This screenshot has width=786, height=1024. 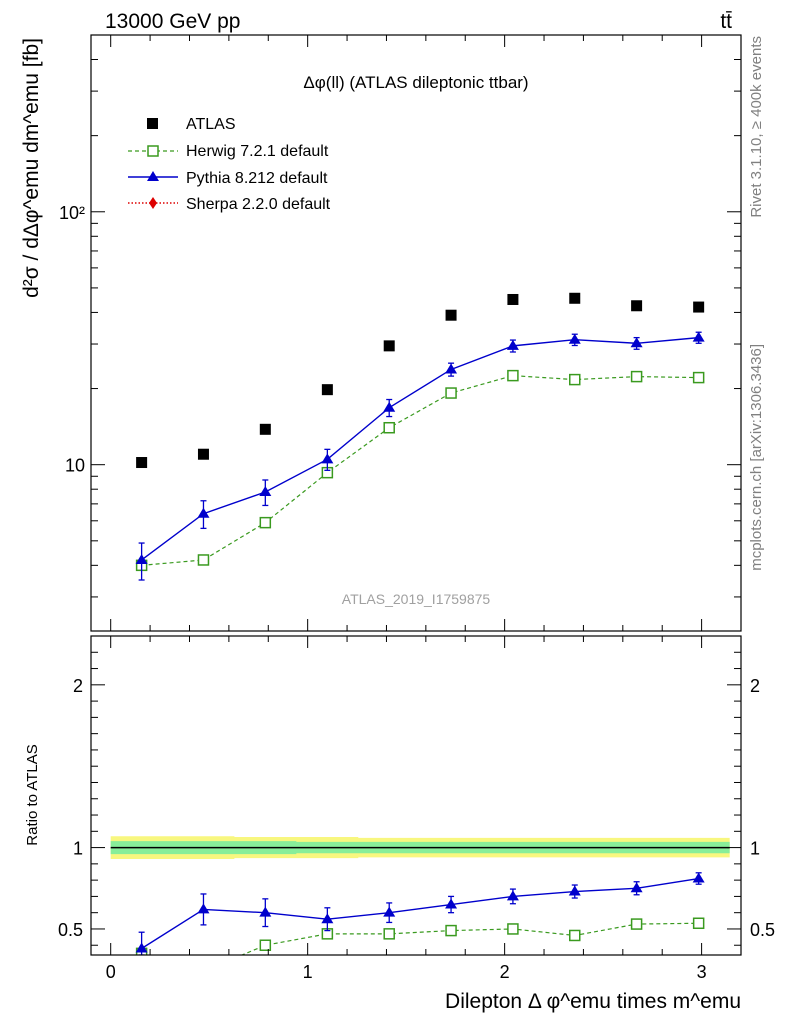 I want to click on ratio-y-tick-label: 2, so click(x=78, y=686).